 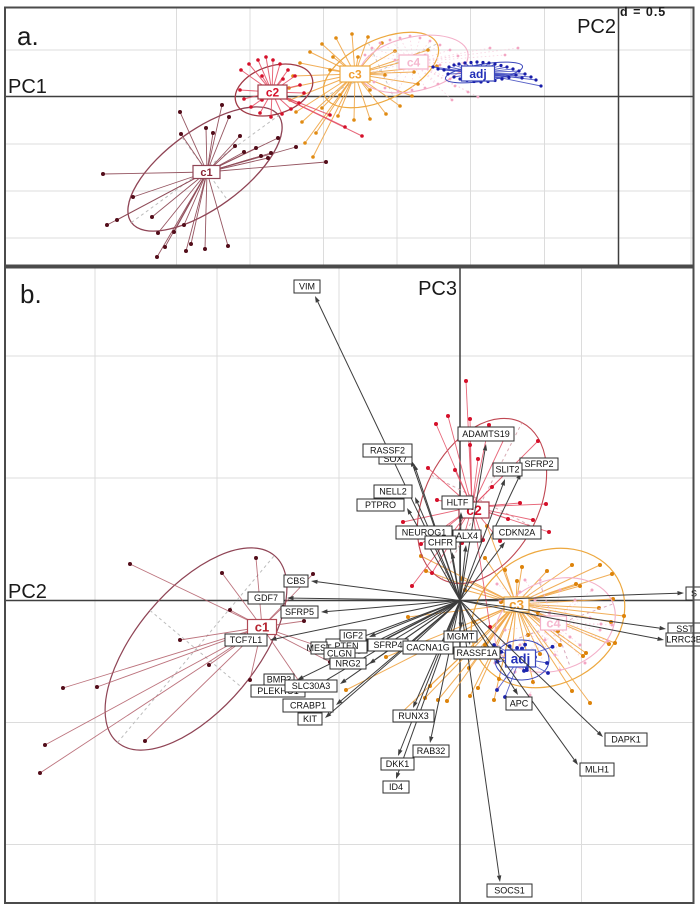 What do you see at coordinates (395, 459) in the screenshot?
I see `svg-text: SOX7` at bounding box center [395, 459].